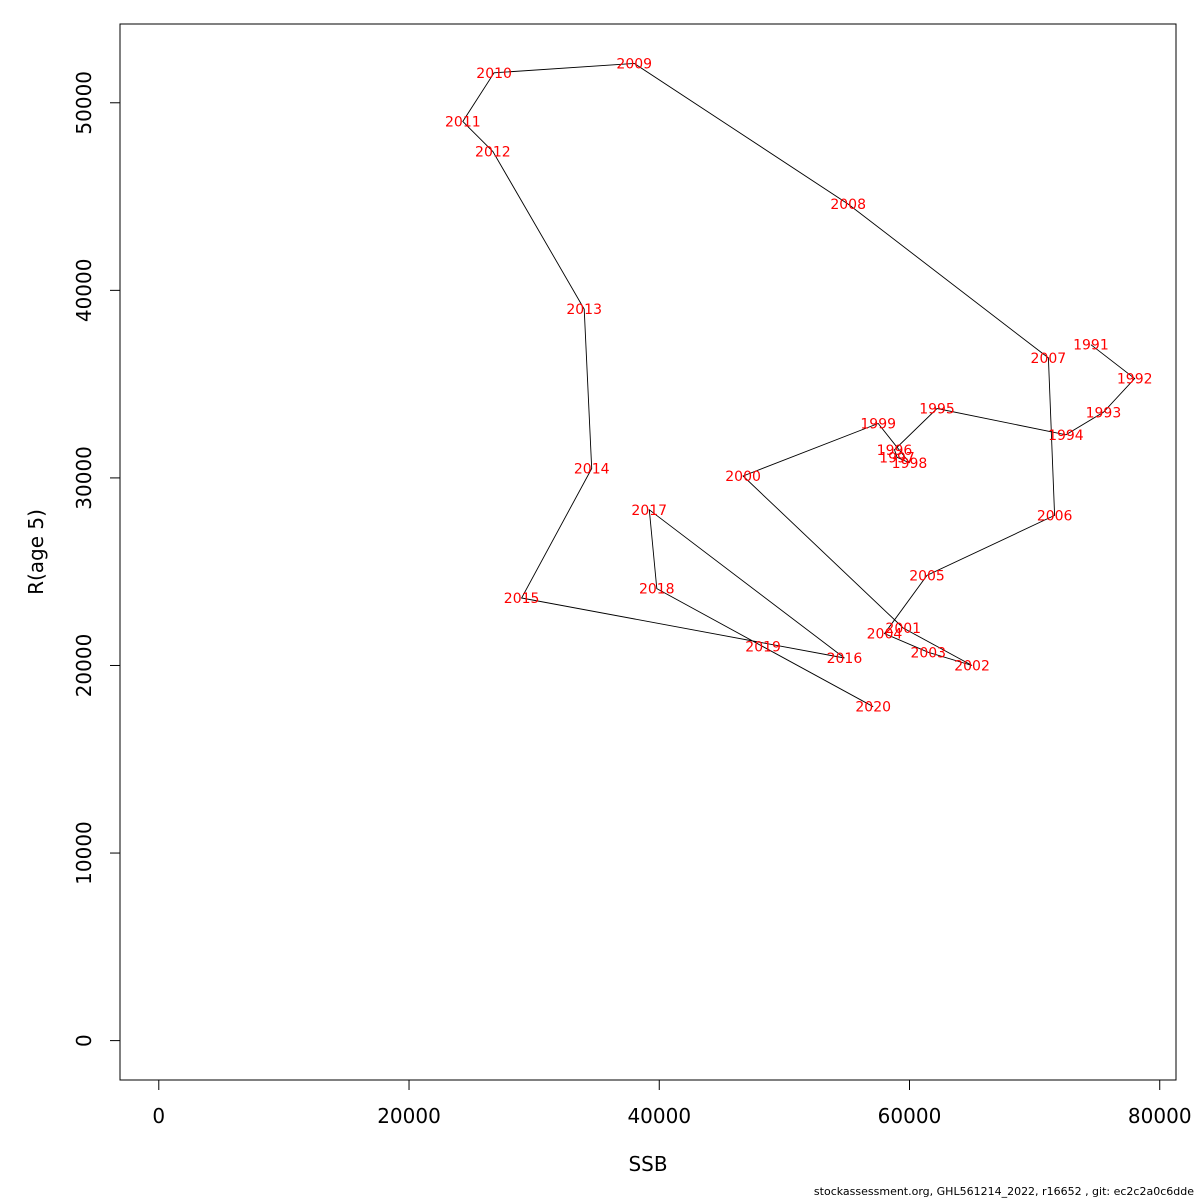  I want to click on year-label-2006: 2006, so click(1055, 516).